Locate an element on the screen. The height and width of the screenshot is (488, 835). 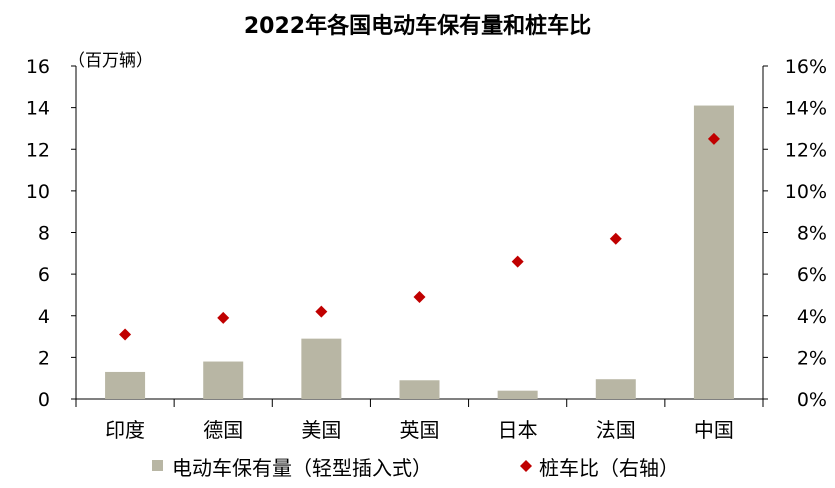
right-tick-label: 8% is located at coordinates (812, 234).